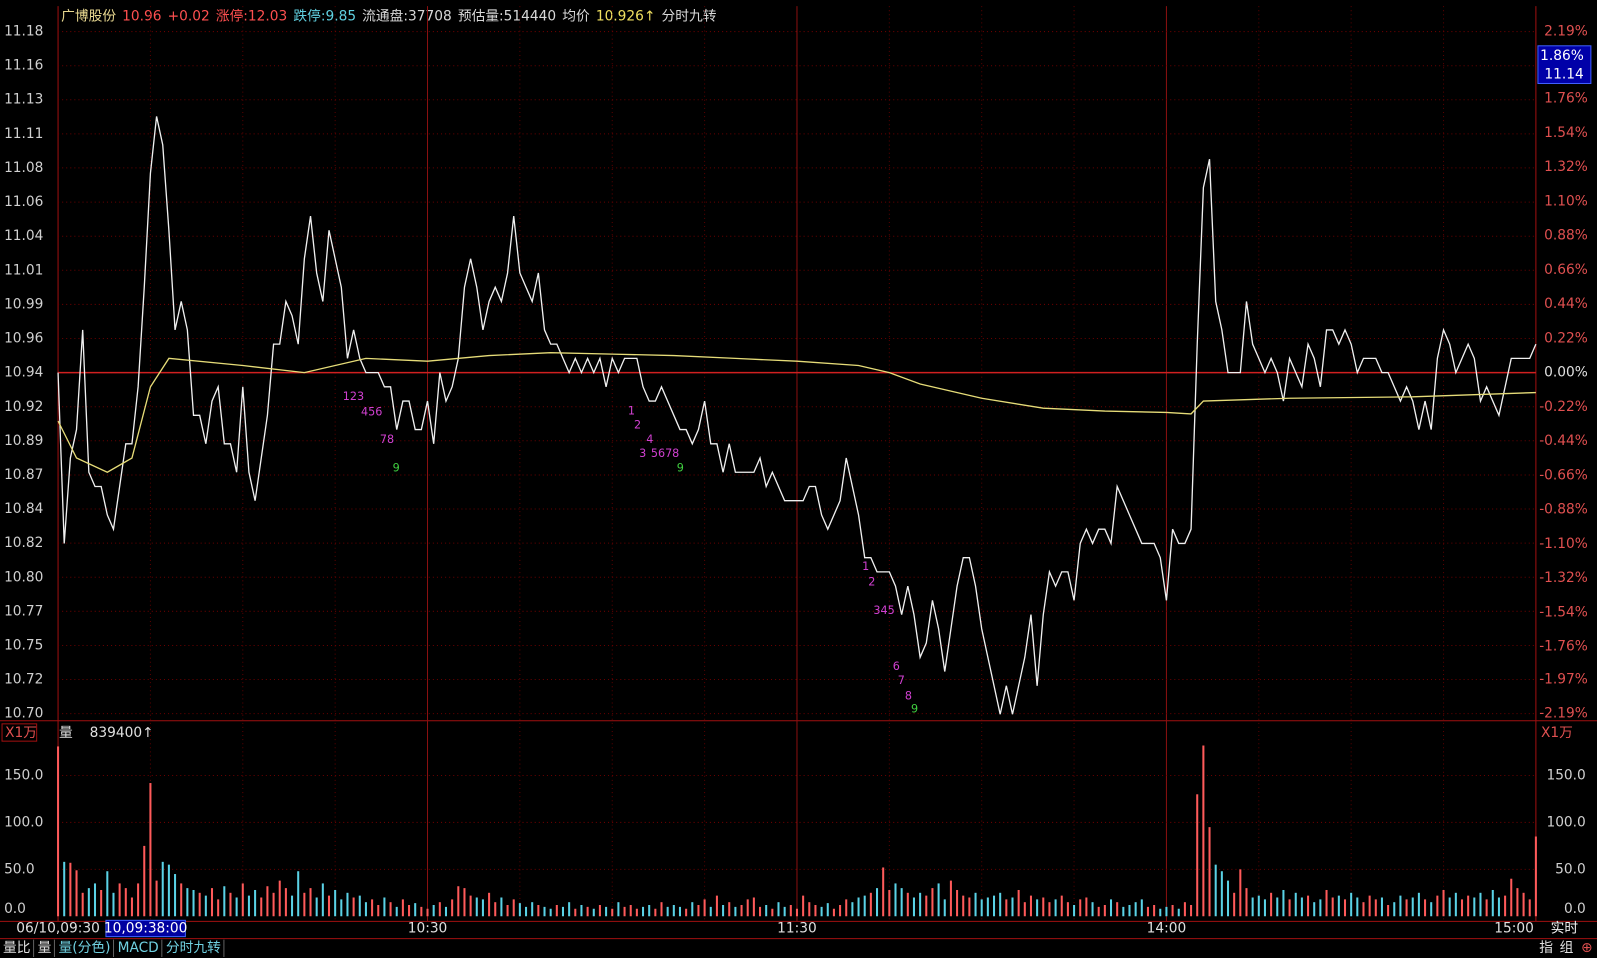 Image resolution: width=1597 pixels, height=958 pixels. What do you see at coordinates (797, 928) in the screenshot?
I see `x-tick-label: 11:30` at bounding box center [797, 928].